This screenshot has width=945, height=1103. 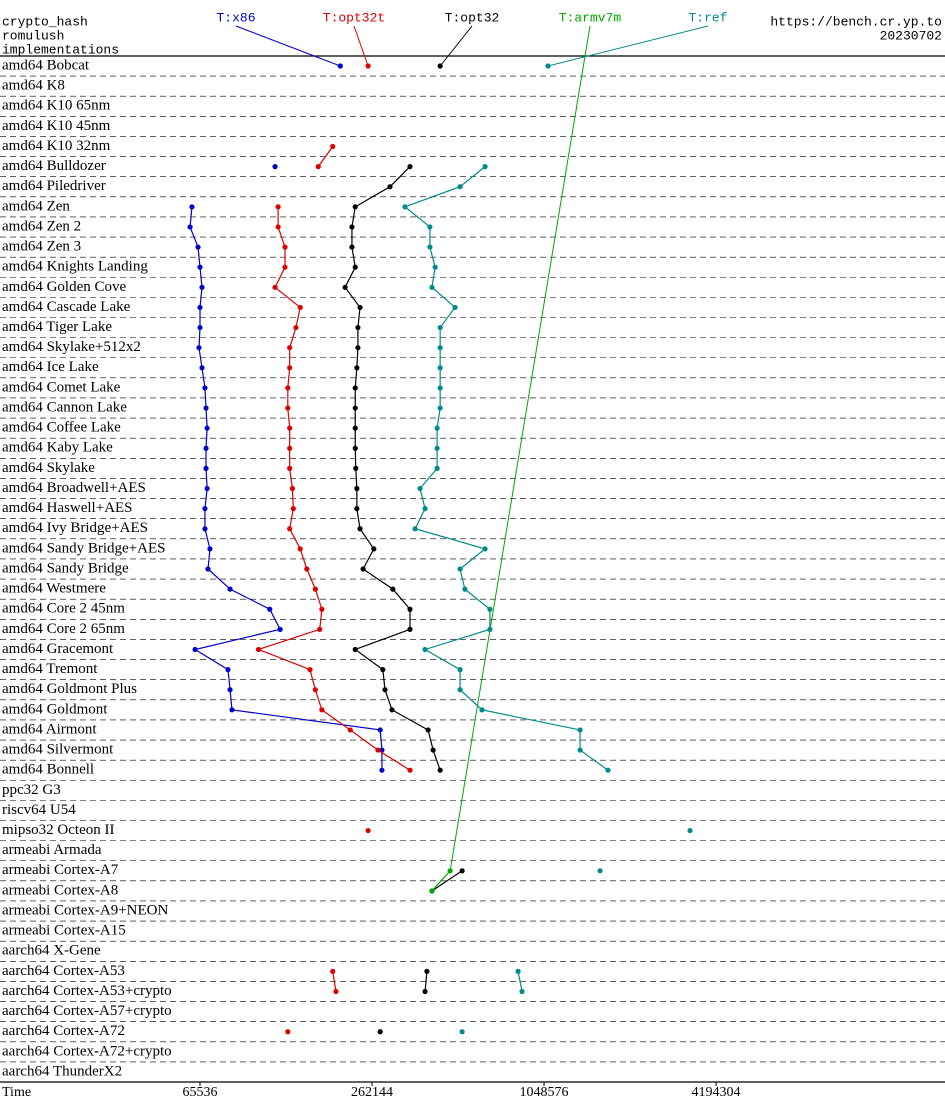 I want to click on category-label: aarch64 Cortex-A53, so click(x=63, y=971).